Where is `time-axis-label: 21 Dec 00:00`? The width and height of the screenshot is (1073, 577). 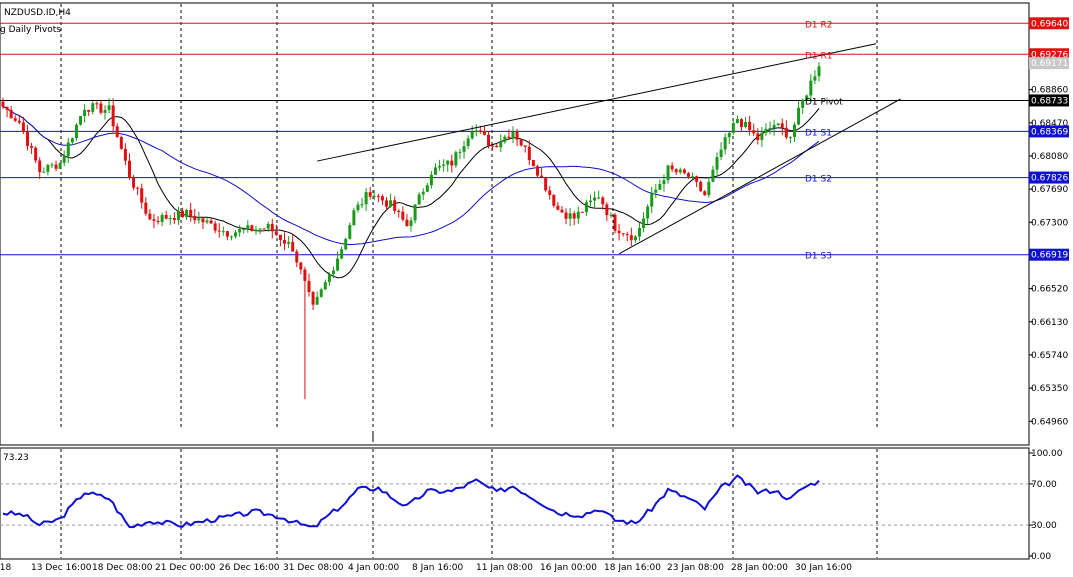 time-axis-label: 21 Dec 00:00 is located at coordinates (185, 568).